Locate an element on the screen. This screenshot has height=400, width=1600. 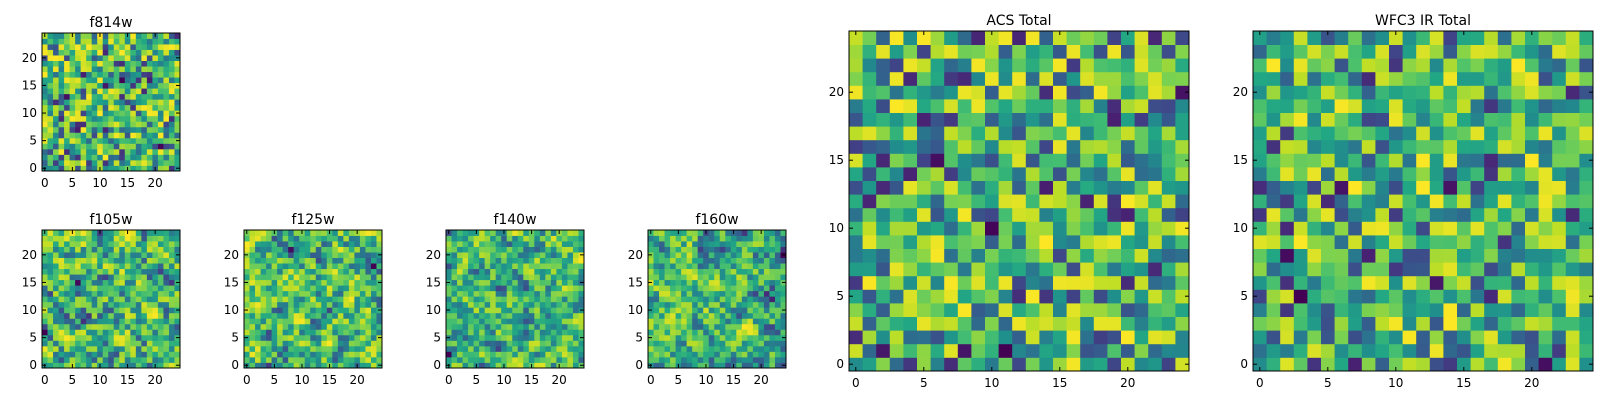
axes-frame is located at coordinates (515, 299).